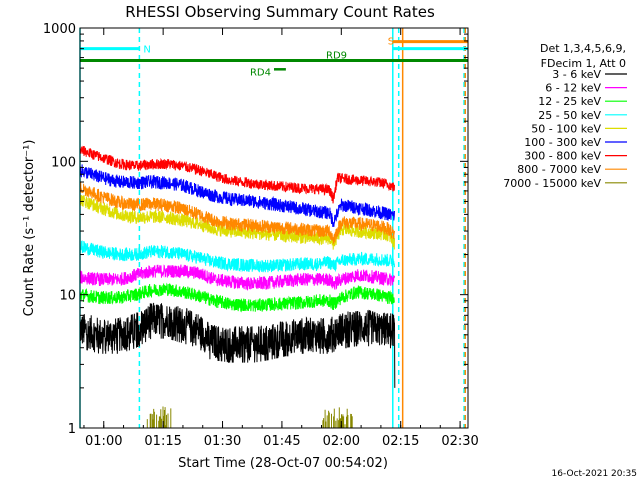  Describe the element at coordinates (552, 183) in the screenshot. I see `legend-label-8: 7000 - 15000 keV` at that location.